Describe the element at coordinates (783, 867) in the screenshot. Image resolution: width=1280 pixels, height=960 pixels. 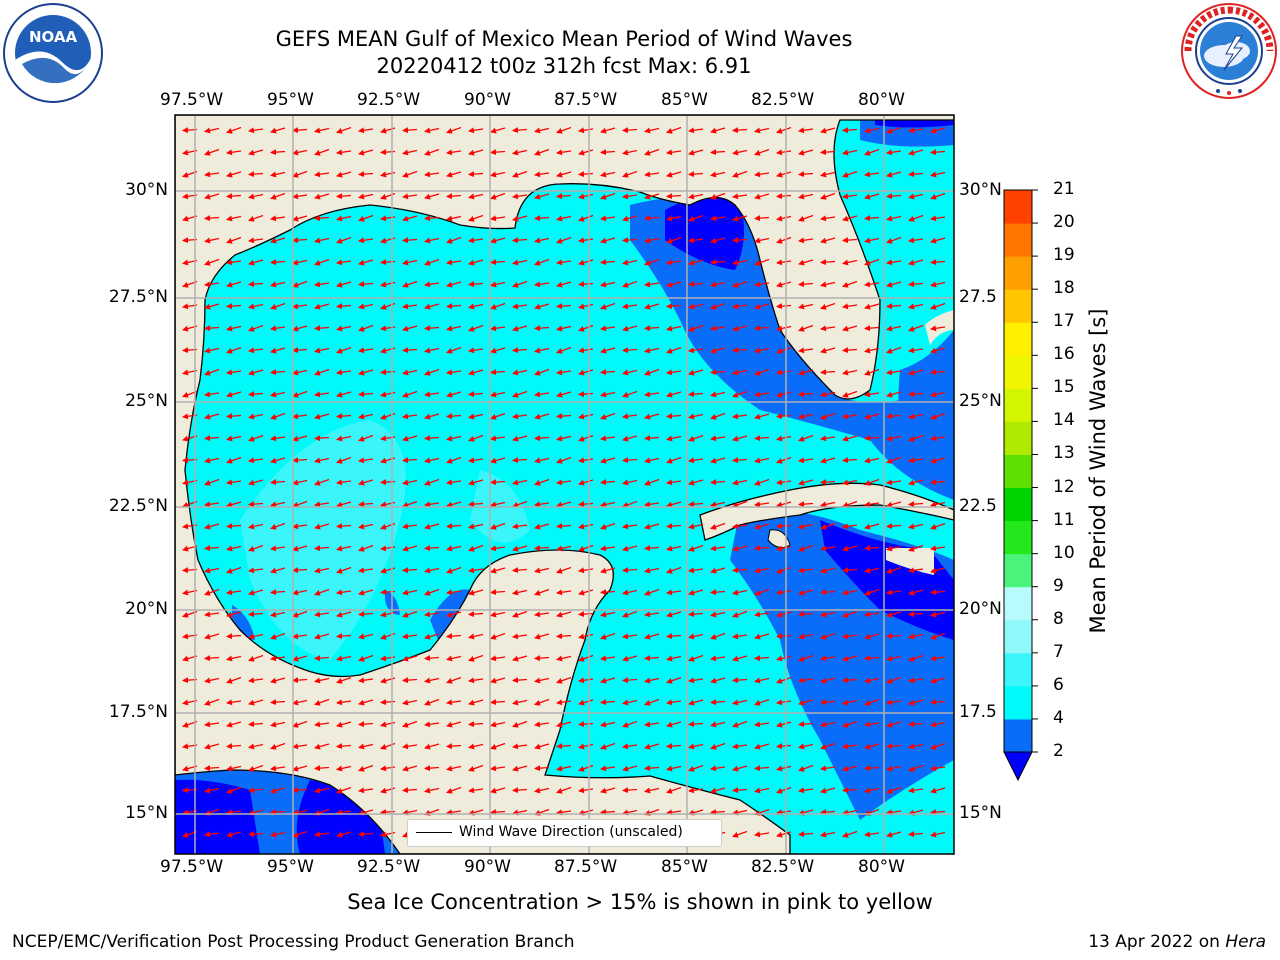
I see `lon-tick-bottom: 82.5°W` at that location.